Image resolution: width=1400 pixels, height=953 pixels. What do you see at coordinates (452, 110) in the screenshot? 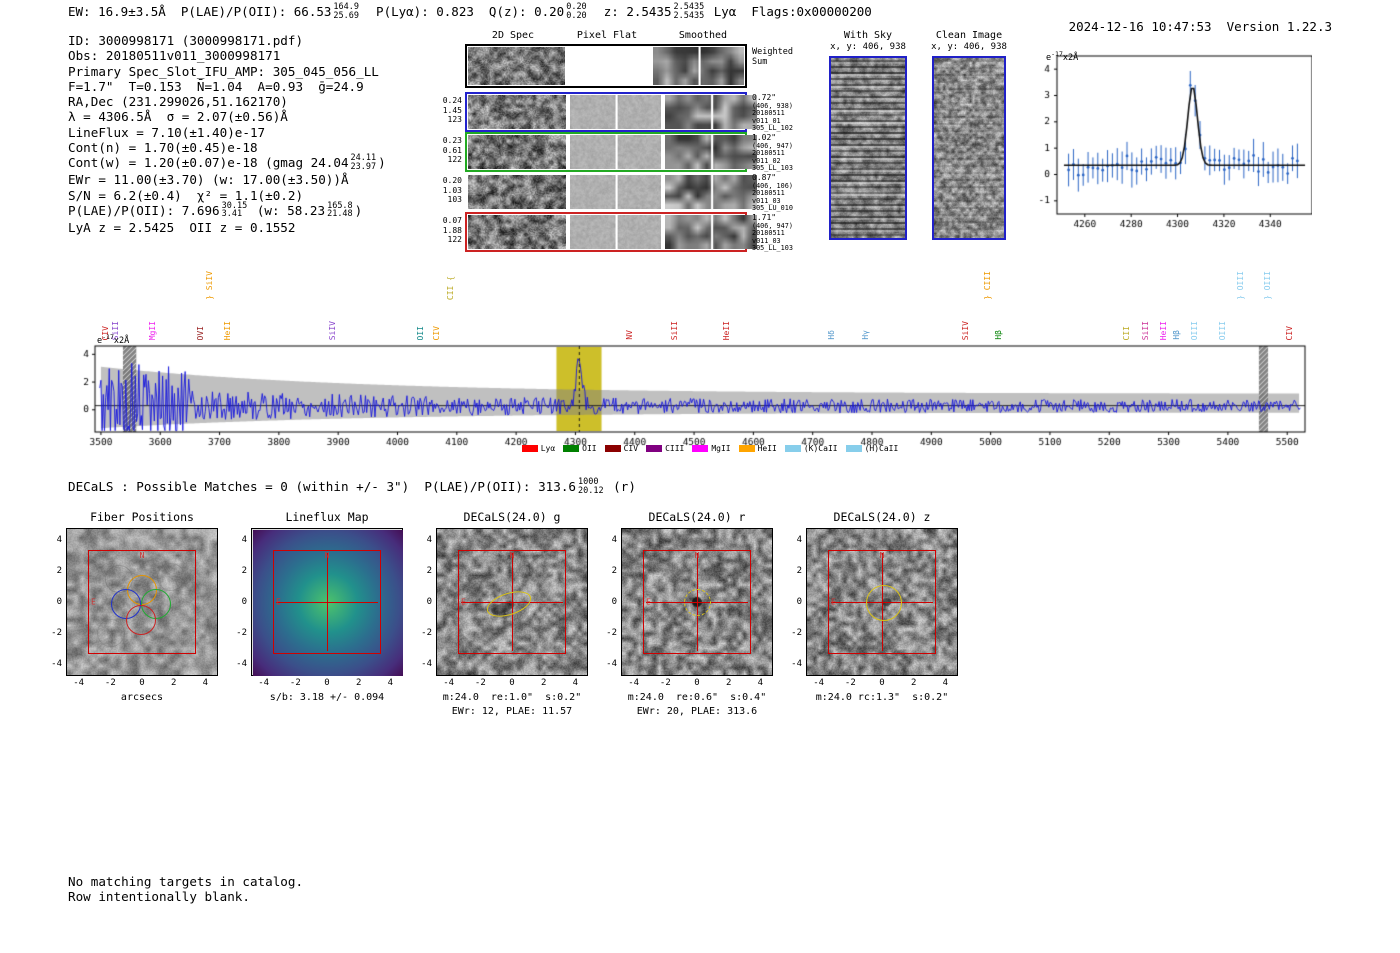
I see `cutout-row-1-fiber-weights: 0.24 1.45 123` at bounding box center [452, 110].